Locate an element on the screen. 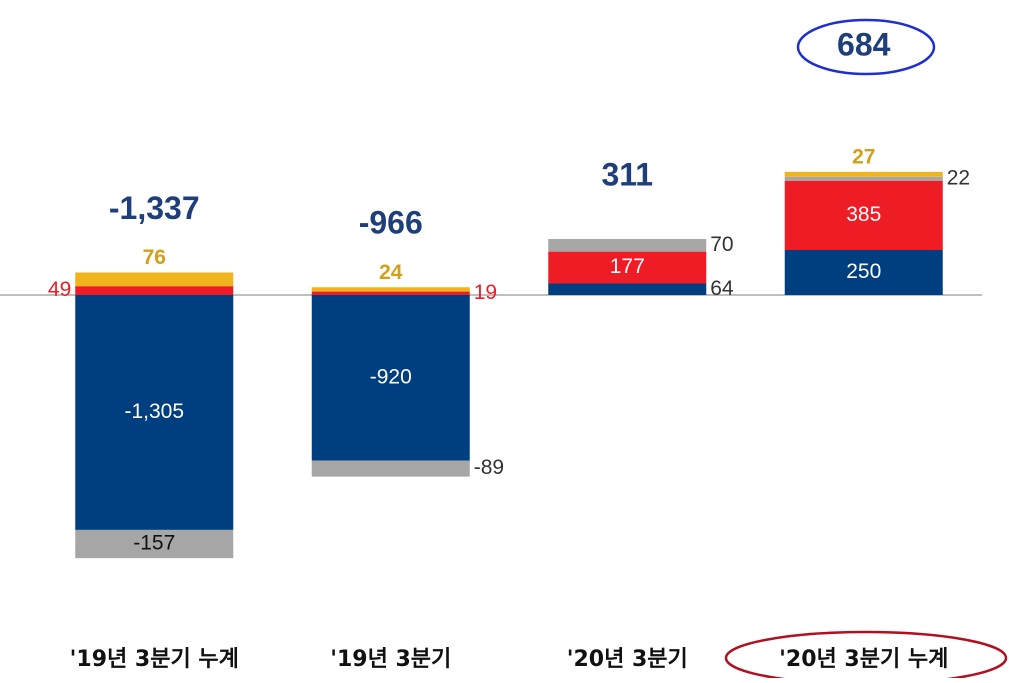  total-label: -1,337 is located at coordinates (154, 208).